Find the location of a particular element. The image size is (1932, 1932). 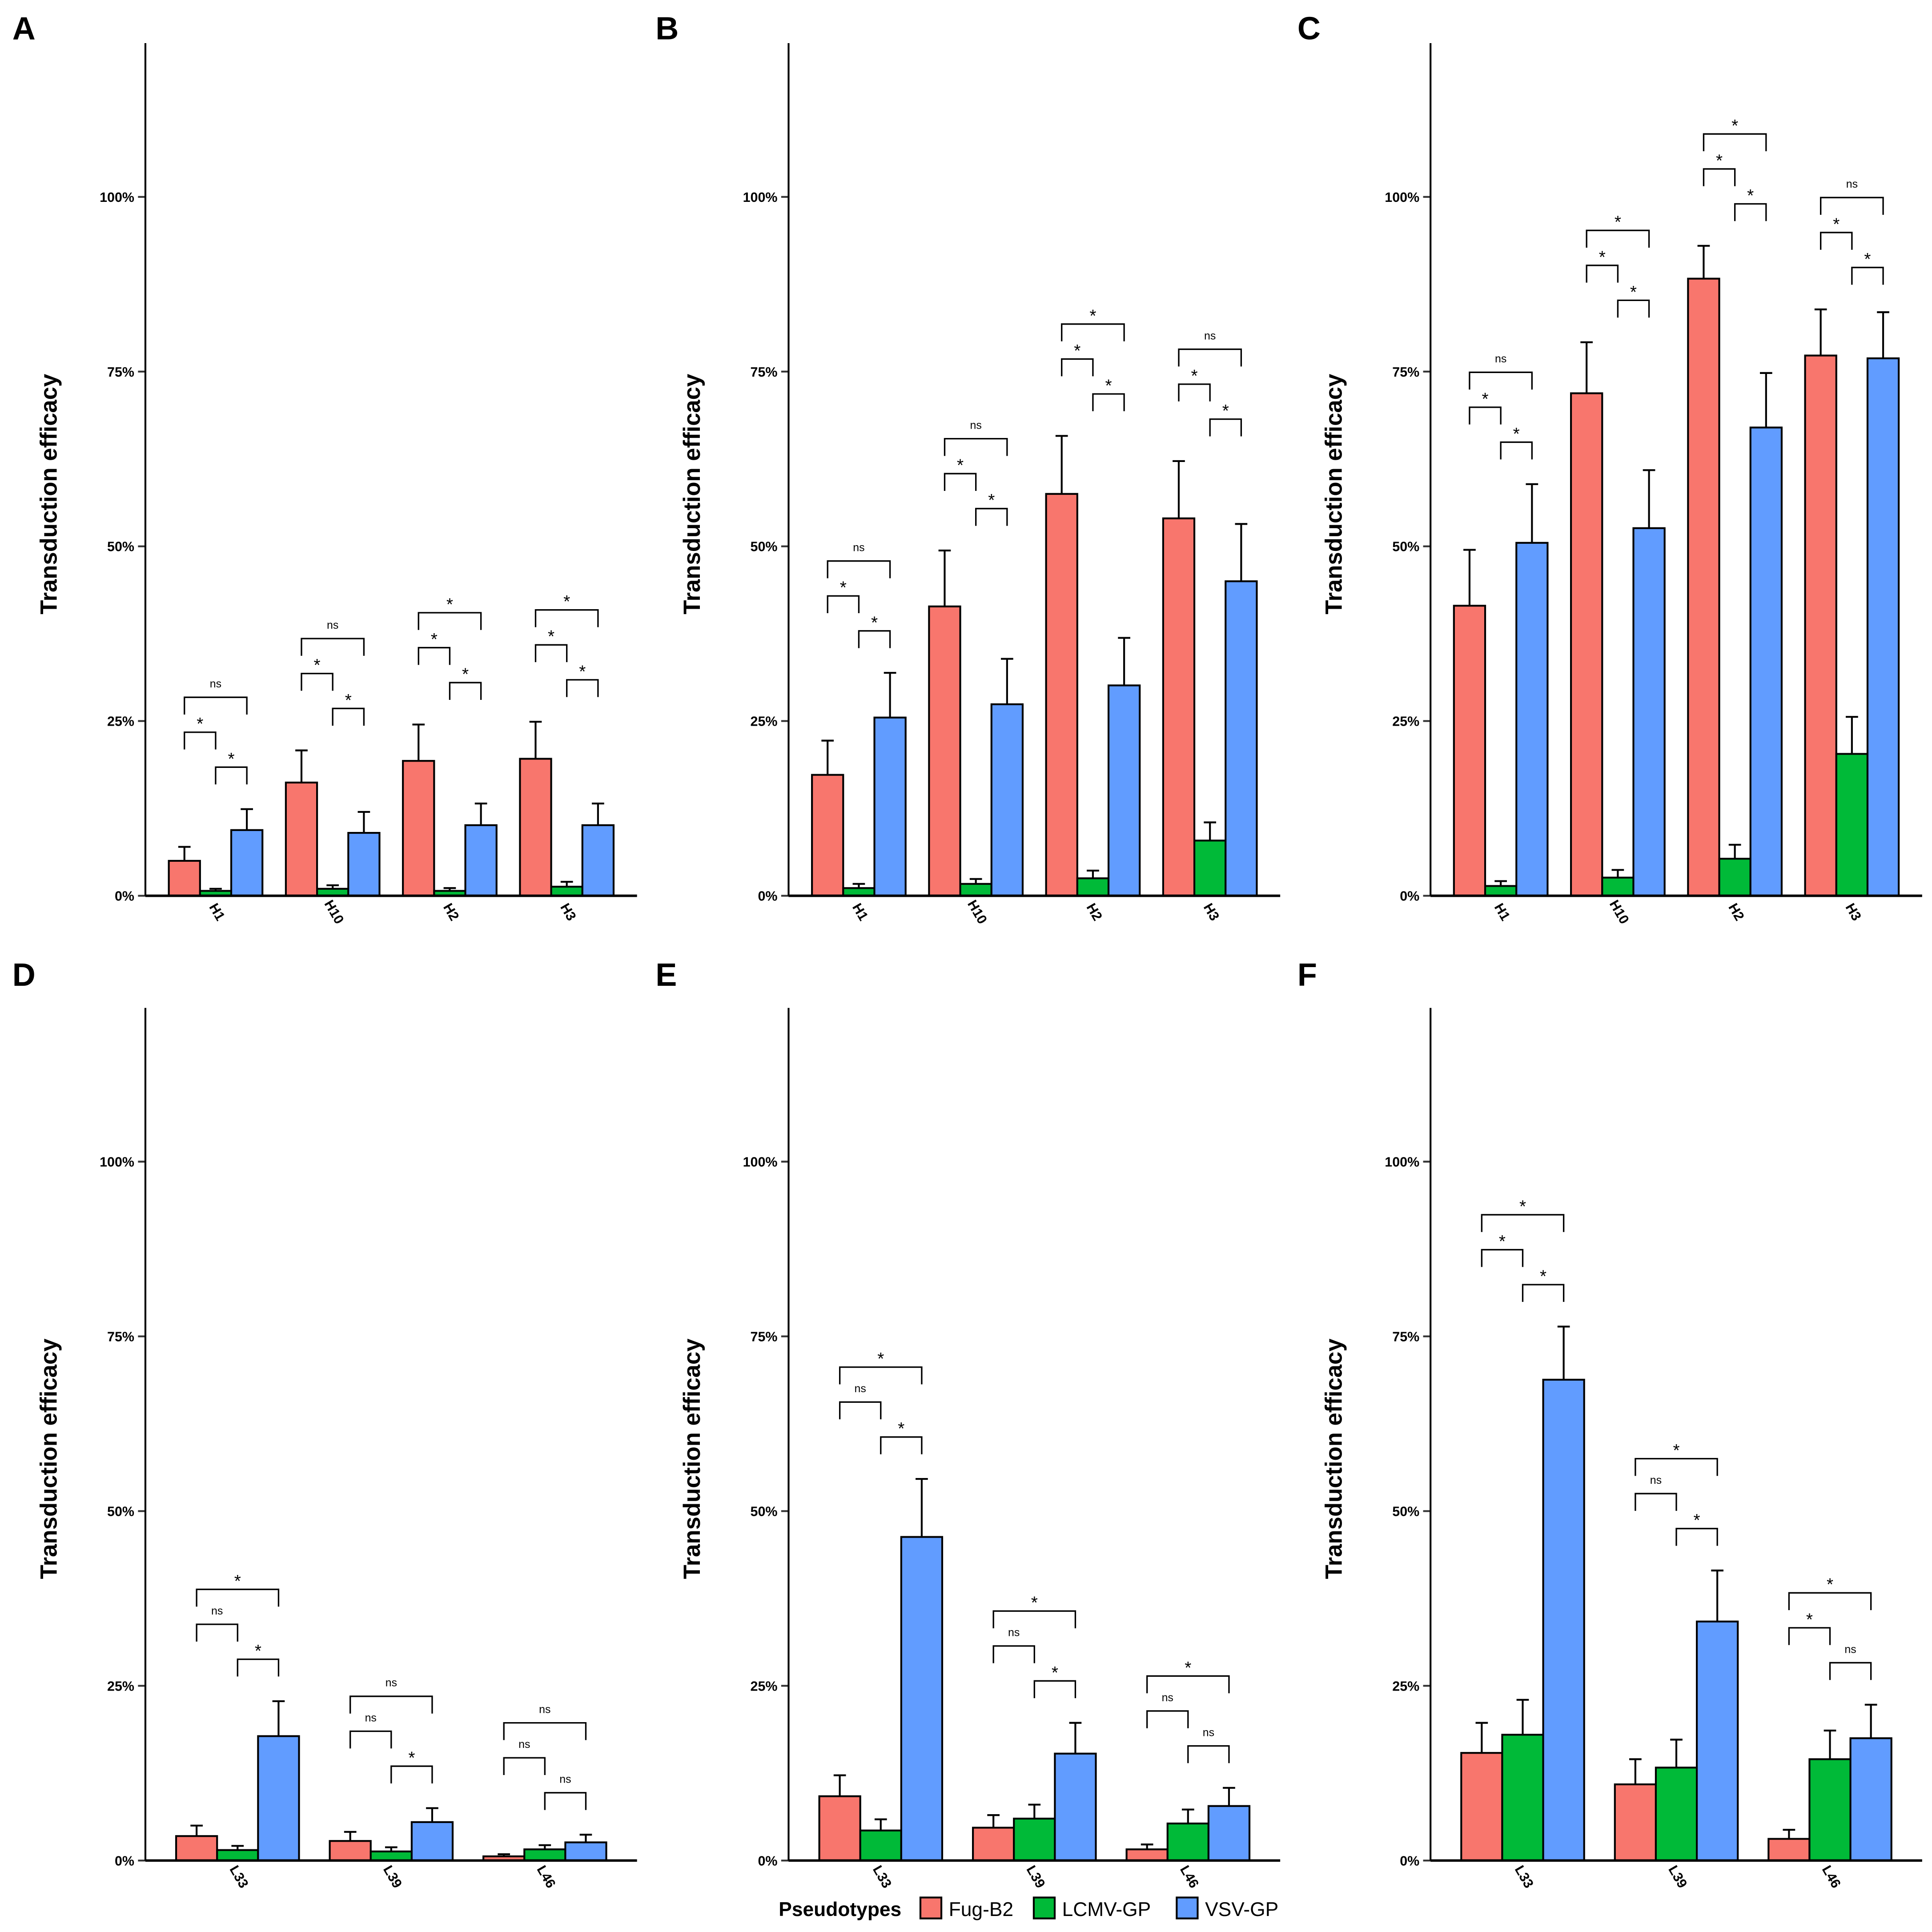

panel-label: D is located at coordinates (24, 975).